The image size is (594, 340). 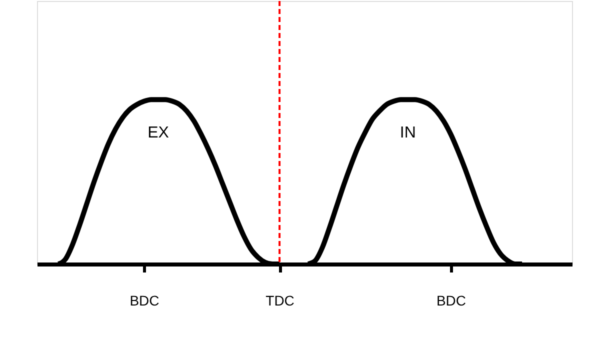 What do you see at coordinates (159, 133) in the screenshot?
I see `series-label: EX` at bounding box center [159, 133].